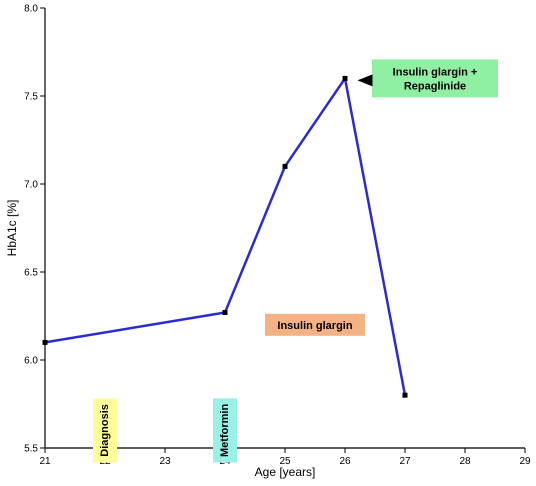  Describe the element at coordinates (165, 461) in the screenshot. I see `x-tick-label: 23` at that location.